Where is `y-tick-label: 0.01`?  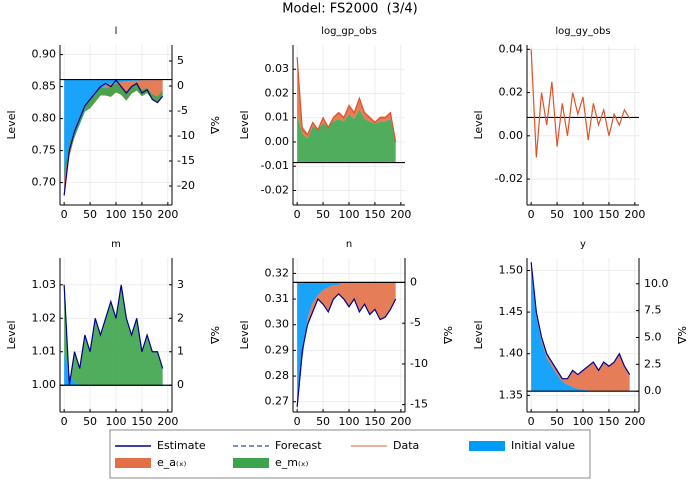 y-tick-label: 0.01 is located at coordinates (277, 117).